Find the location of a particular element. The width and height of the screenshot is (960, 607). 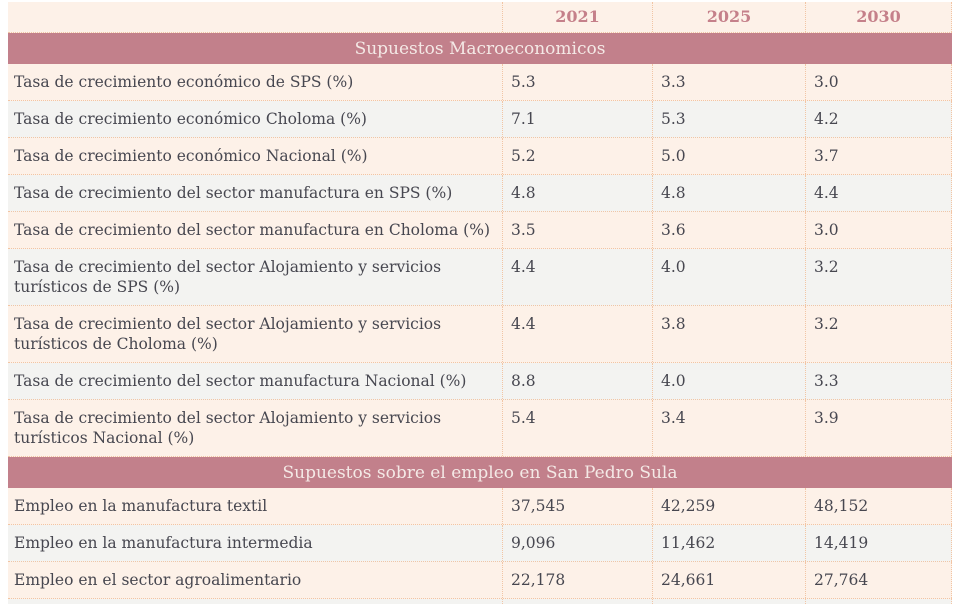

value-2025: 42,259 is located at coordinates (728, 506).